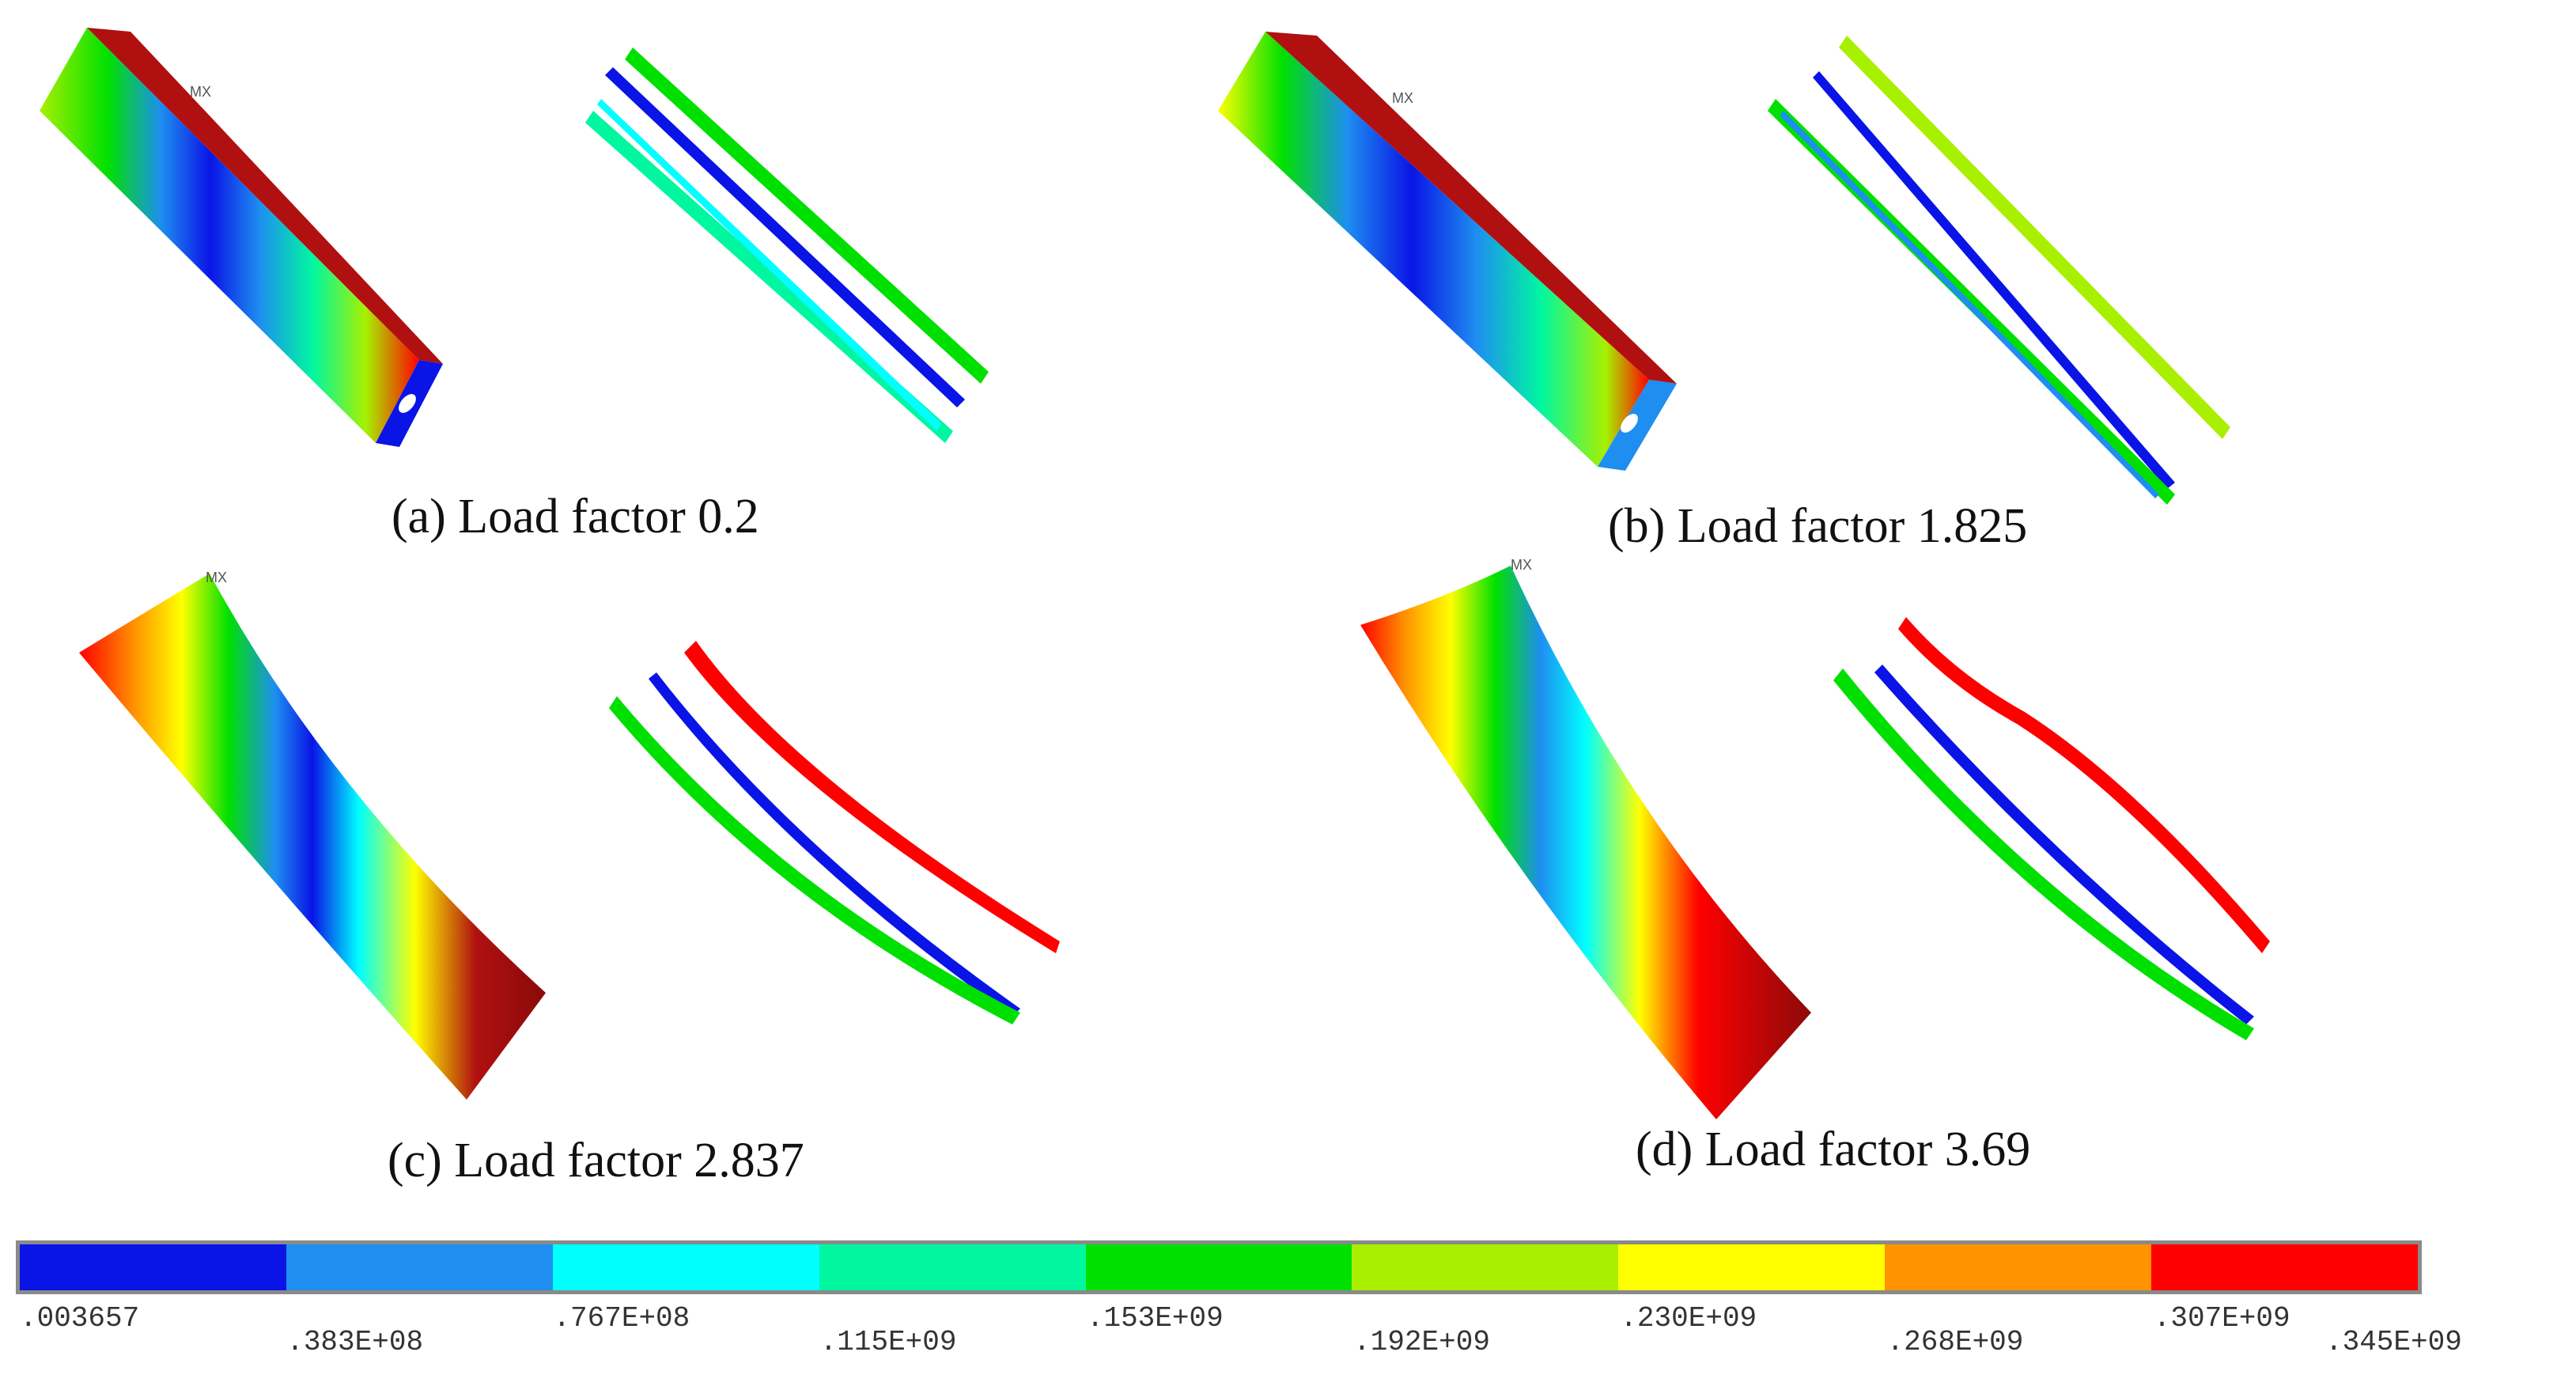 The width and height of the screenshot is (2576, 1386). I want to click on panel-a-caption: (a) Load factor 0.2, so click(575, 517).